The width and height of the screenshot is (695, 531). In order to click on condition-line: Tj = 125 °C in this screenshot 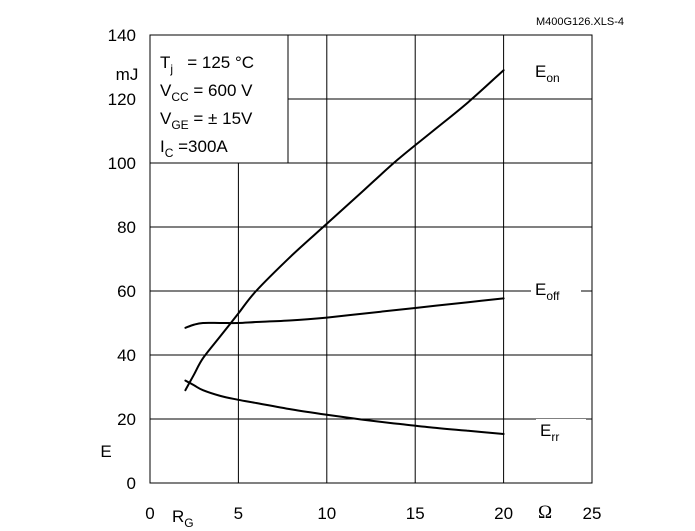, I will do `click(207, 64)`.